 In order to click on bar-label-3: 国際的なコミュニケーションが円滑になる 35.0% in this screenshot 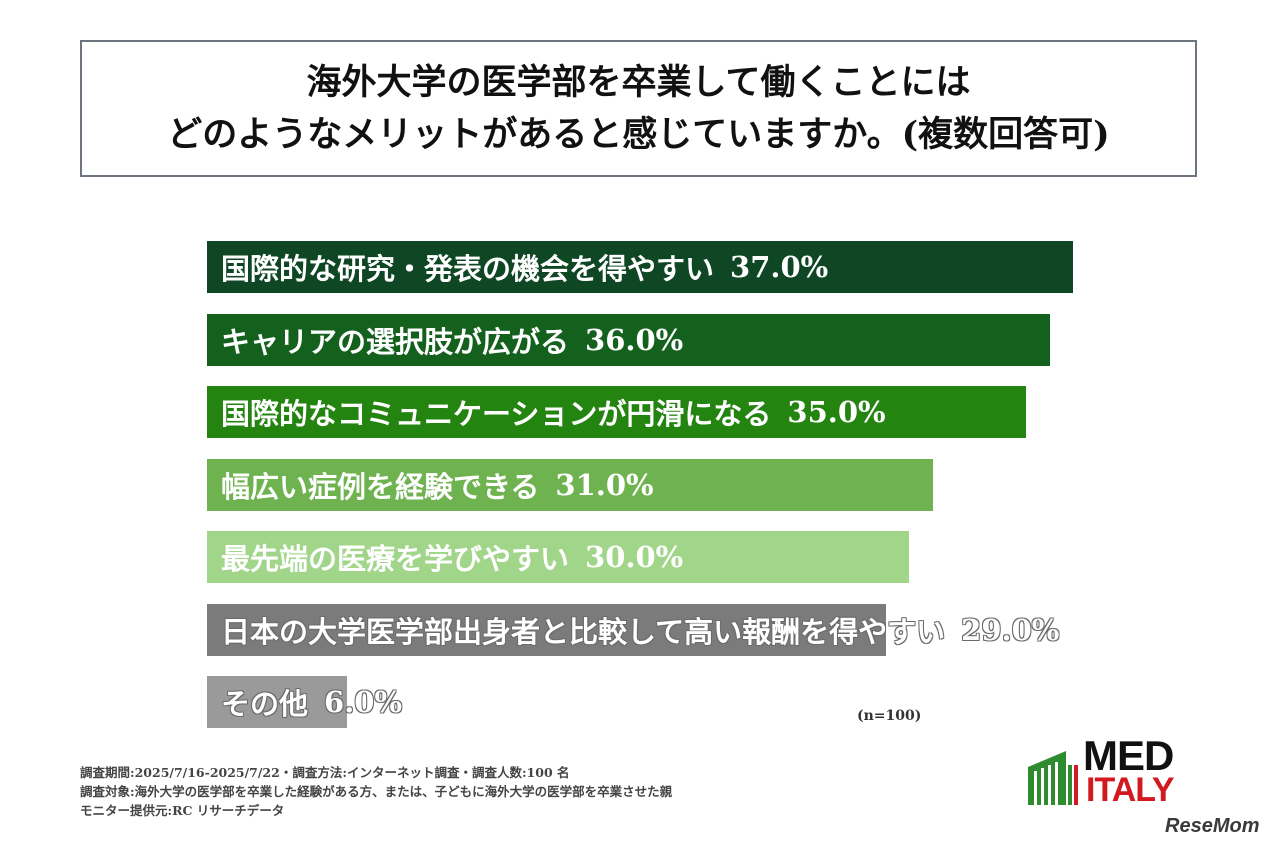, I will do `click(553, 412)`.